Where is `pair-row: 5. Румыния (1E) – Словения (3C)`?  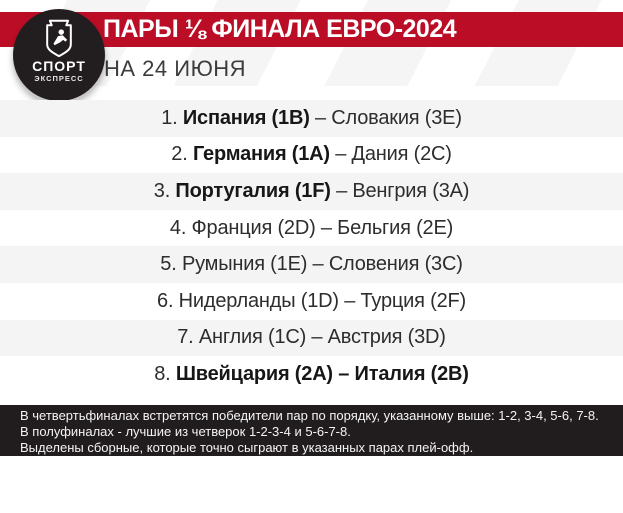
pair-row: 5. Румыния (1E) – Словения (3C) is located at coordinates (311, 264).